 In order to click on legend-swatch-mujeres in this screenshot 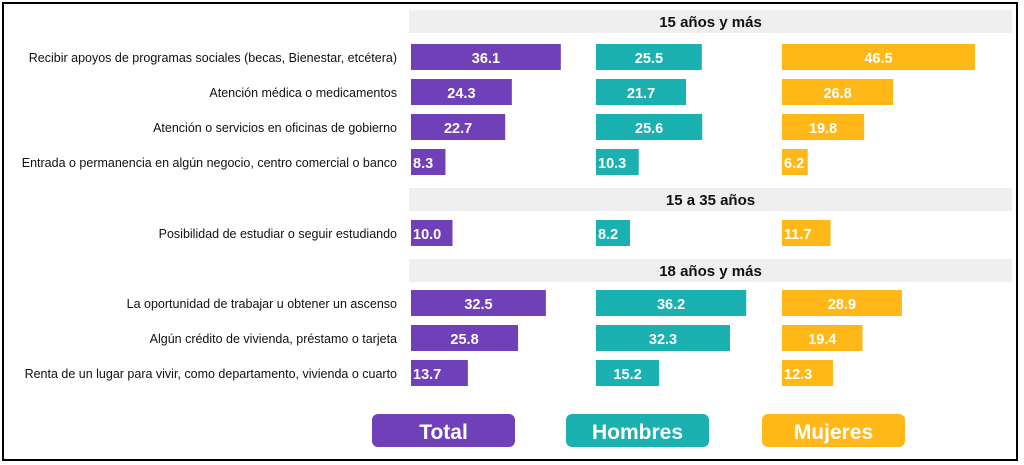, I will do `click(833, 430)`.